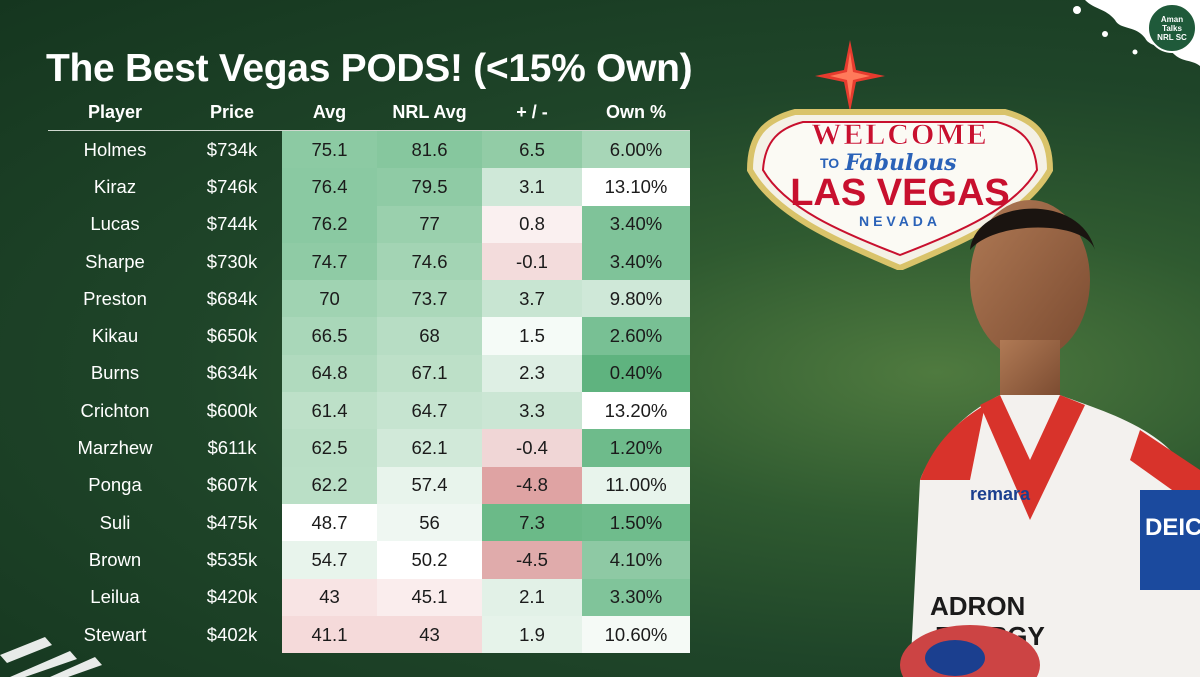  What do you see at coordinates (232, 224) in the screenshot?
I see `cell-price: $744k` at bounding box center [232, 224].